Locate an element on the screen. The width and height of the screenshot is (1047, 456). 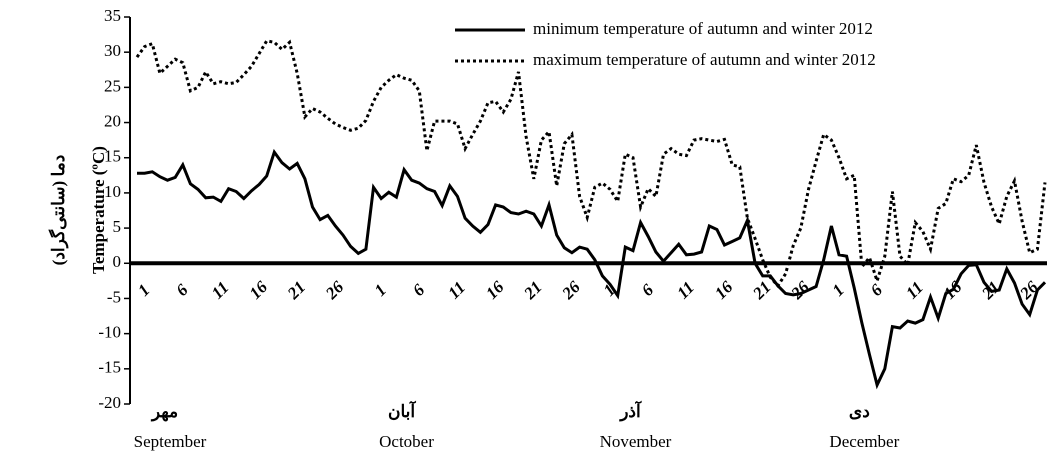
month-persian: آذر is located at coordinates (630, 411).